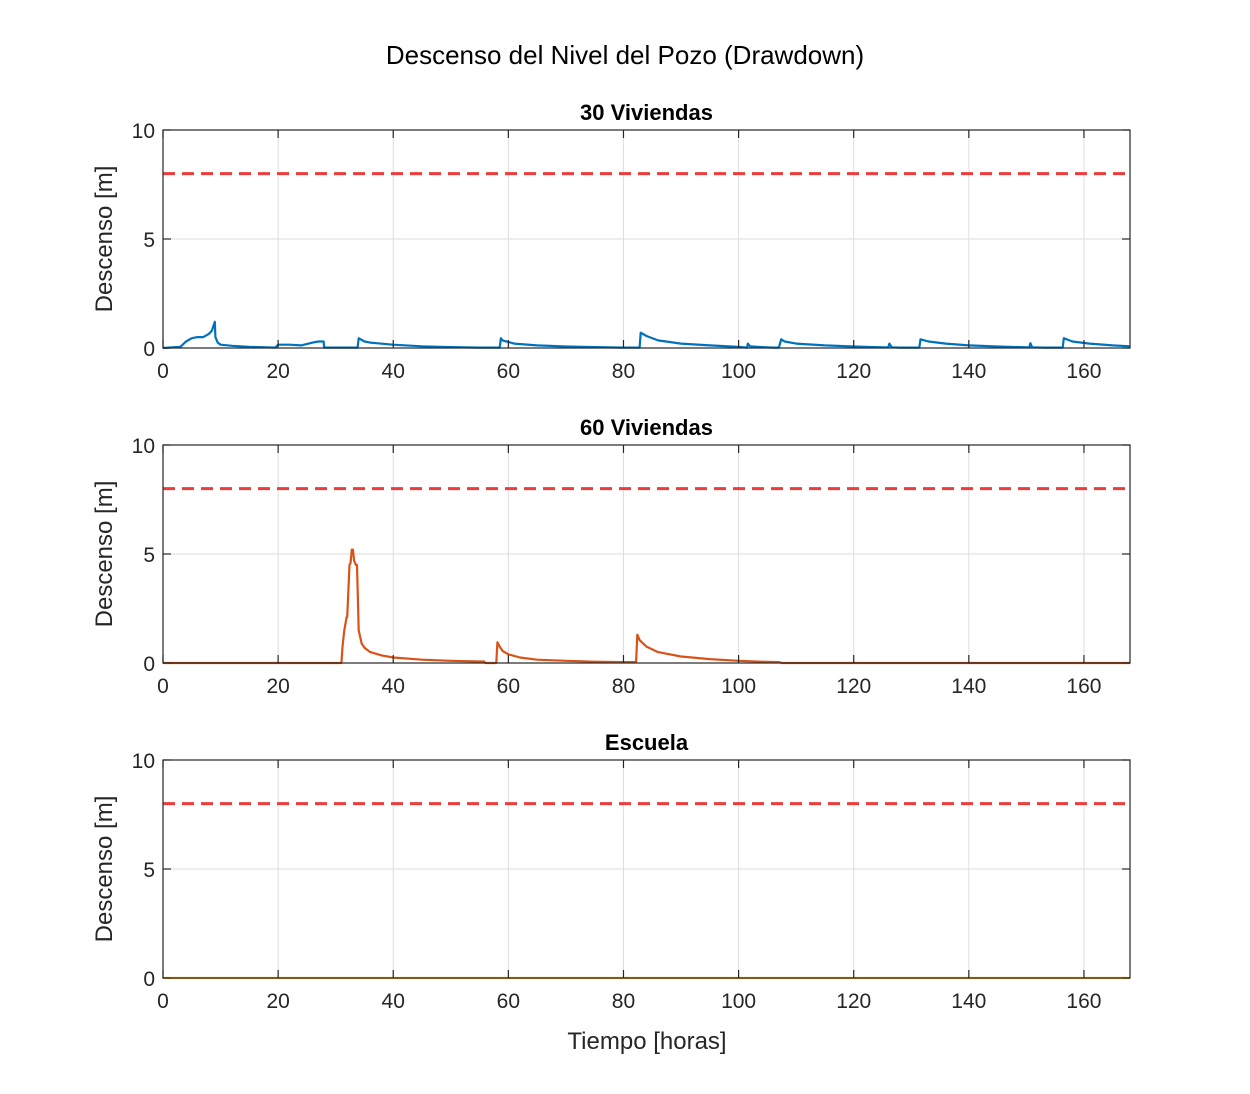 The height and width of the screenshot is (1094, 1250). Describe the element at coordinates (647, 742) in the screenshot. I see `subplot-title: Escuela` at that location.